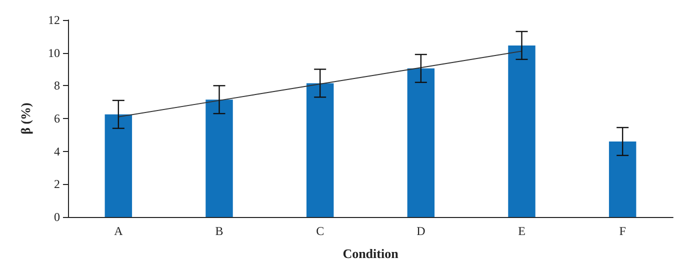 The width and height of the screenshot is (689, 273). Describe the element at coordinates (57, 184) in the screenshot. I see `y-tick-label: 2` at that location.